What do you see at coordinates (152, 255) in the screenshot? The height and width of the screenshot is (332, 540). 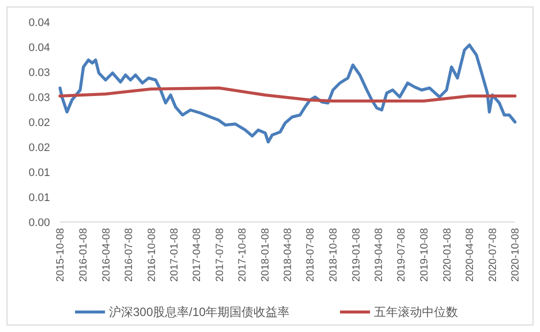 I see `x-tick-label: 2016-10-08` at bounding box center [152, 255].